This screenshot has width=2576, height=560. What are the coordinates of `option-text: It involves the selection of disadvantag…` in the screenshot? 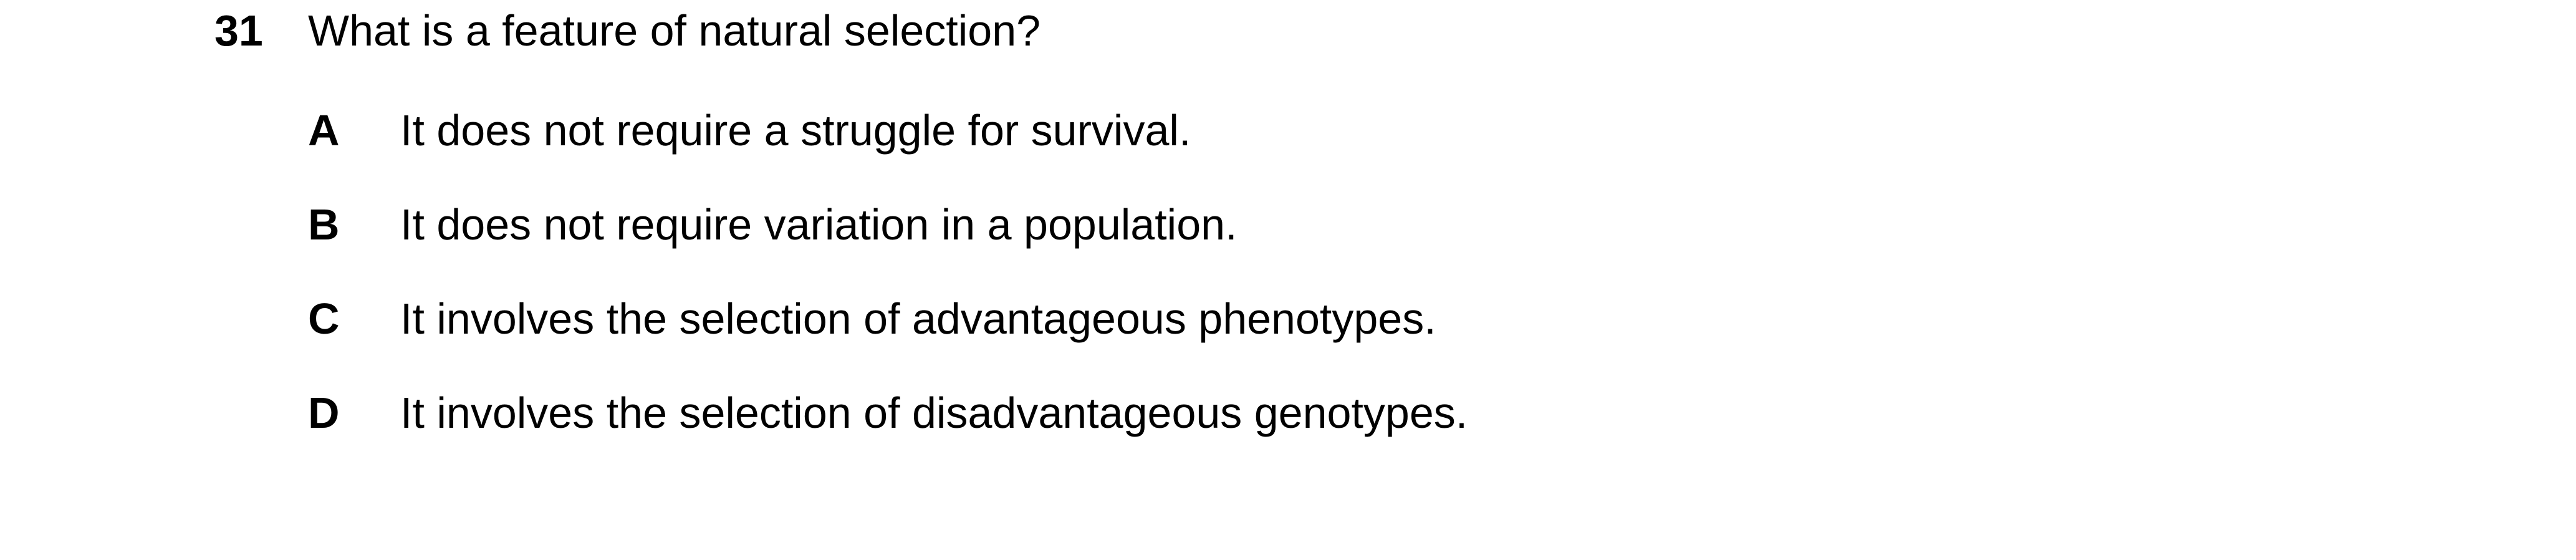 It's located at (934, 413).